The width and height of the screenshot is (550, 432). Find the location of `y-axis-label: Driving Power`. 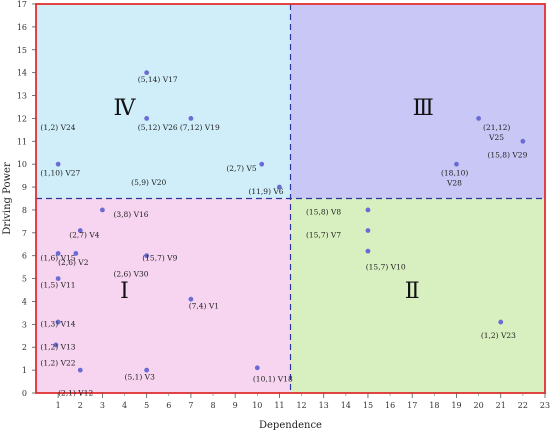

y-axis-label: Driving Power is located at coordinates (7, 198).